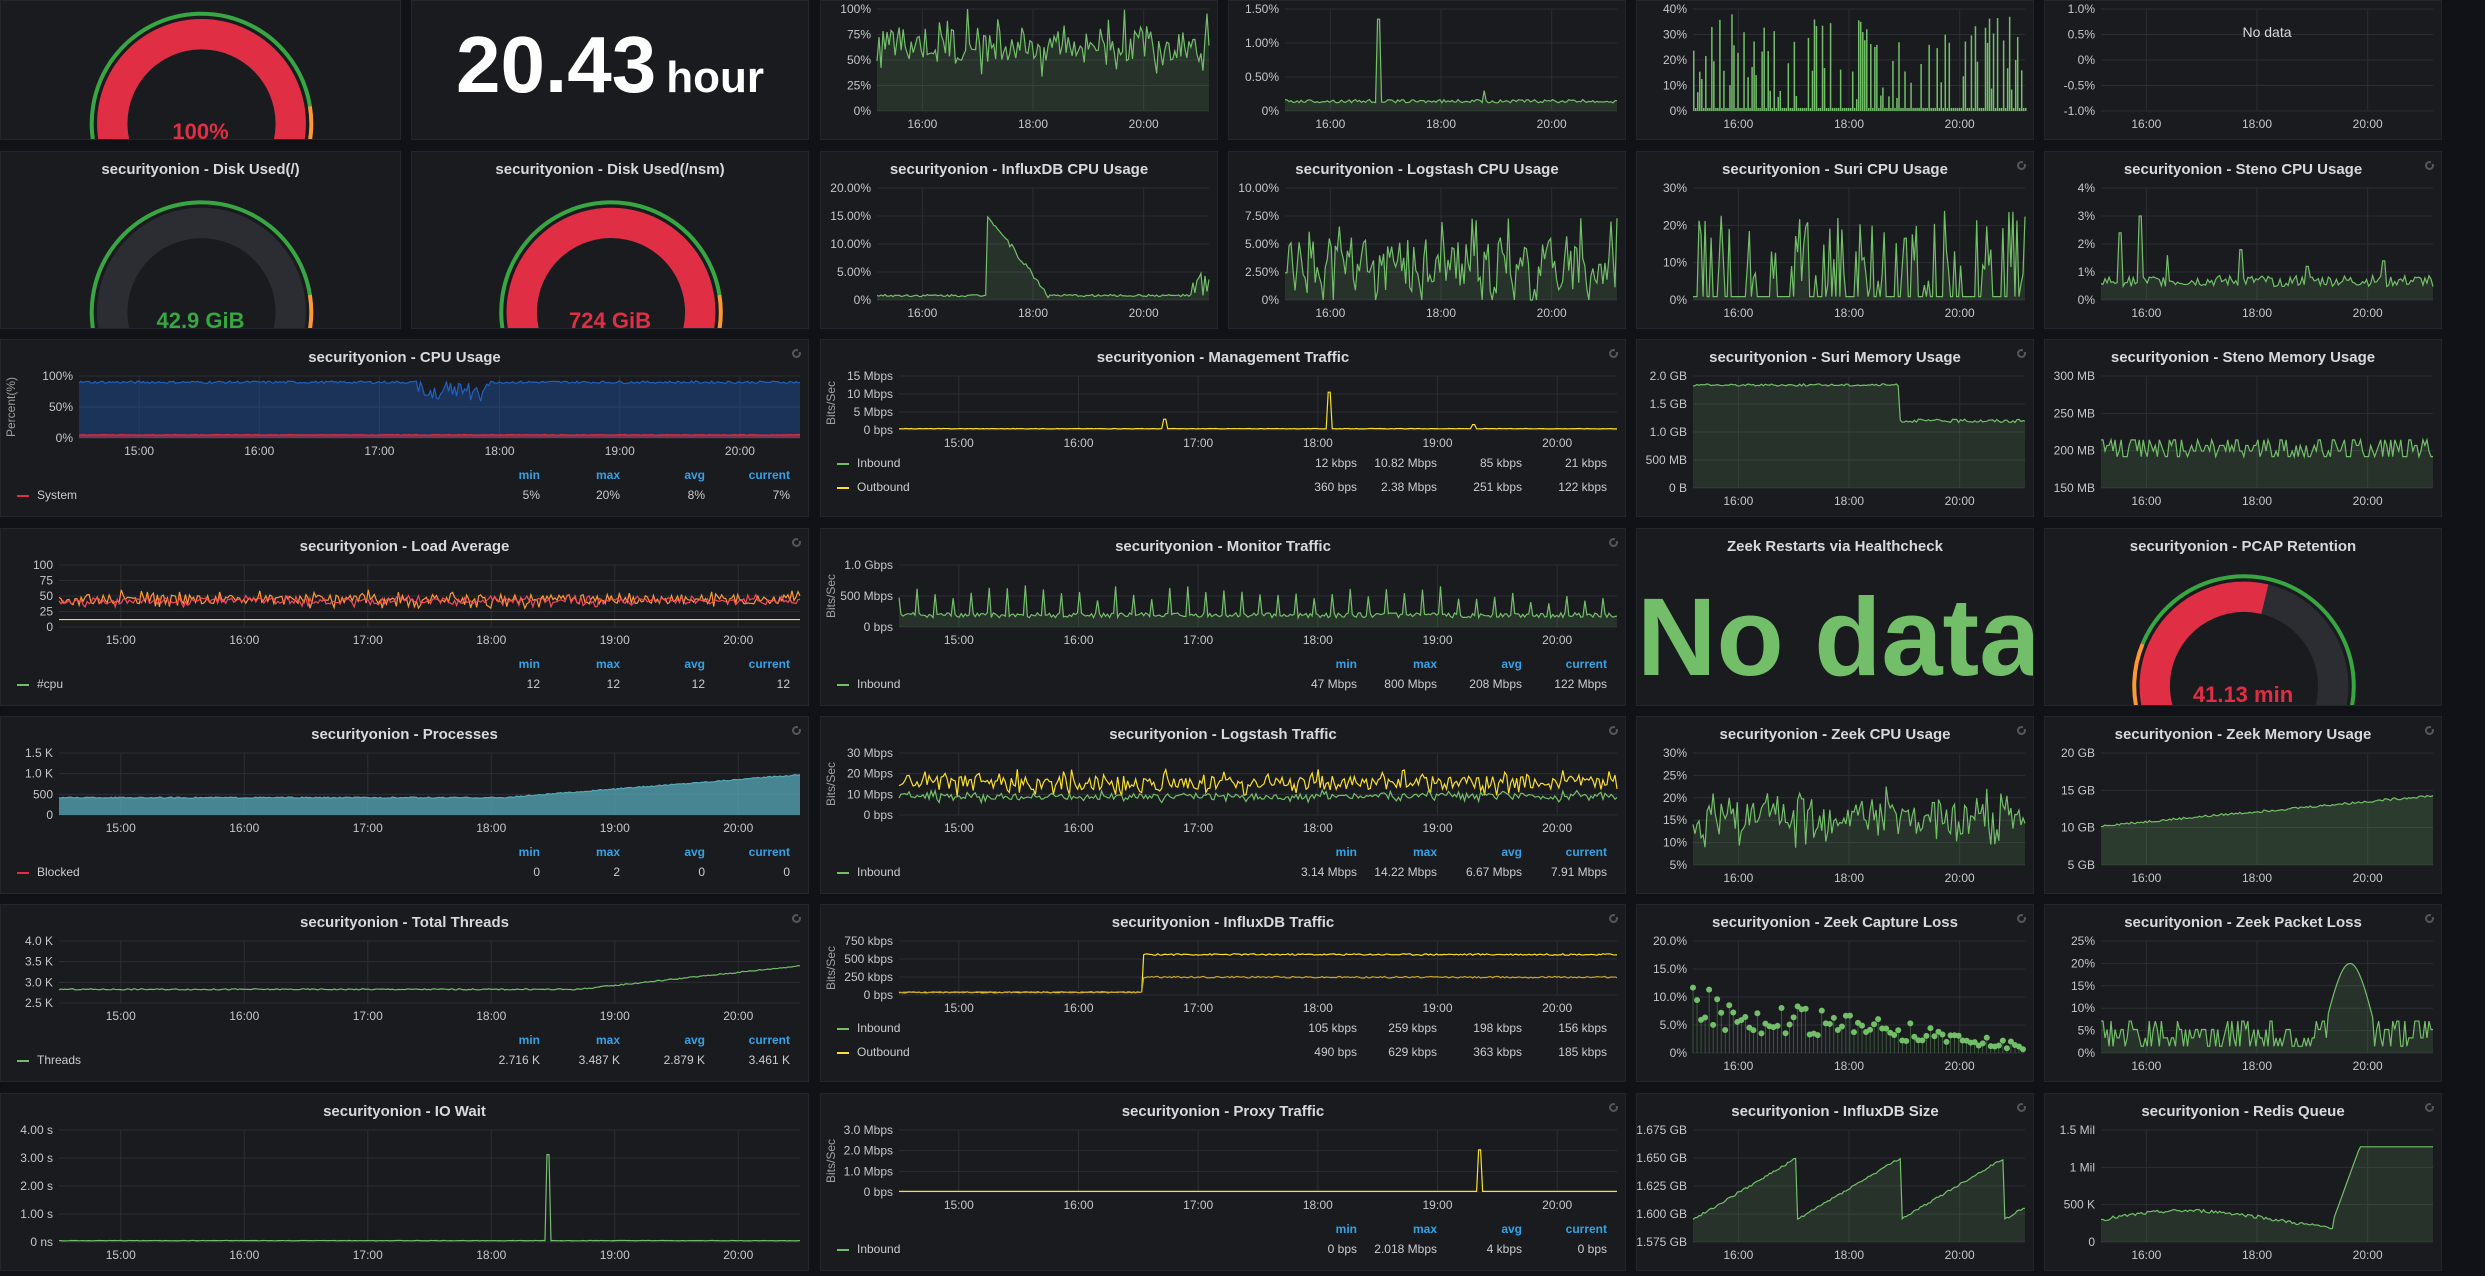 The height and width of the screenshot is (1276, 2485). Describe the element at coordinates (2243, 922) in the screenshot. I see `panel-title: securityonion - Zeek Packet Loss` at that location.